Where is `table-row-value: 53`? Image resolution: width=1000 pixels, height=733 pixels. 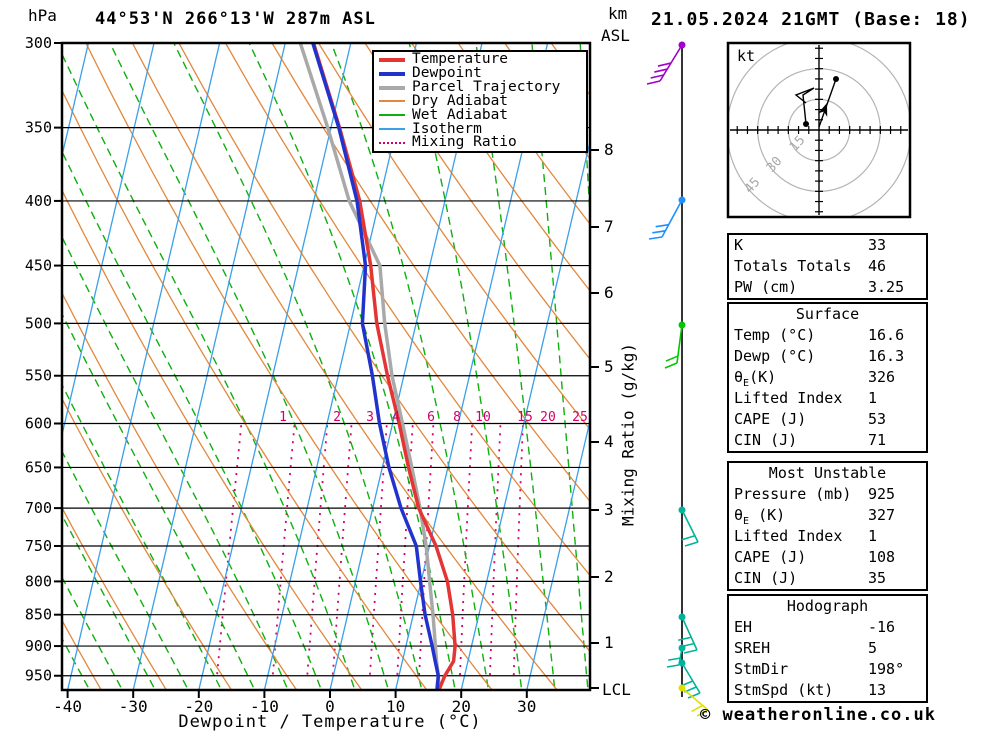 table-row-value: 53 is located at coordinates (877, 419).